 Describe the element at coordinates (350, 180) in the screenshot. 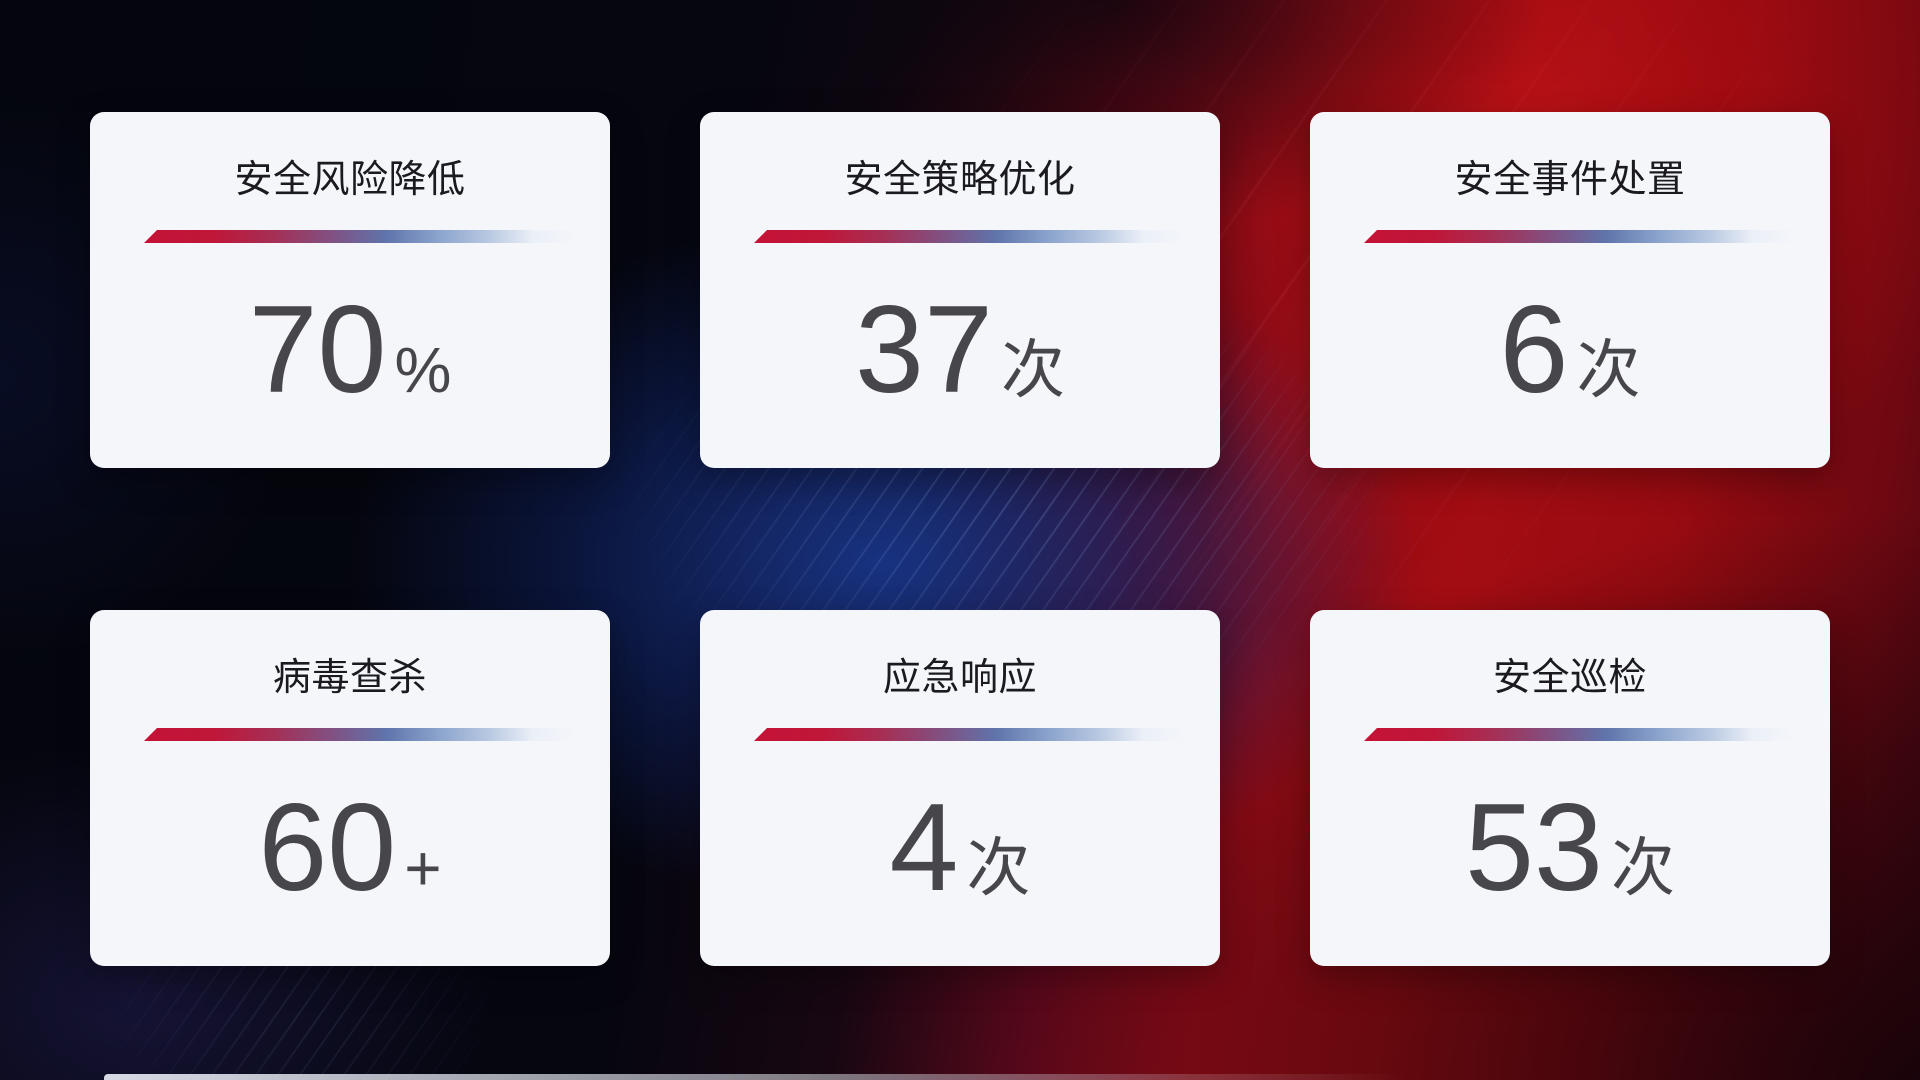

I see `card-title: 安全风险降低` at that location.